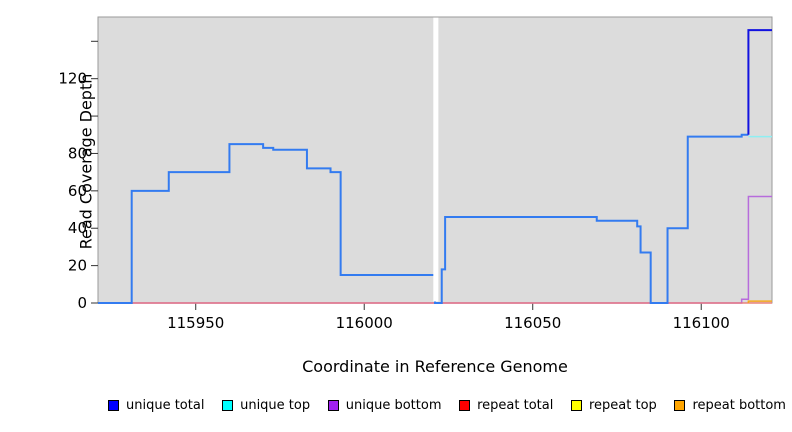 The height and width of the screenshot is (432, 792). What do you see at coordinates (701, 323) in the screenshot?
I see `x-tick-label: 116100` at bounding box center [701, 323].